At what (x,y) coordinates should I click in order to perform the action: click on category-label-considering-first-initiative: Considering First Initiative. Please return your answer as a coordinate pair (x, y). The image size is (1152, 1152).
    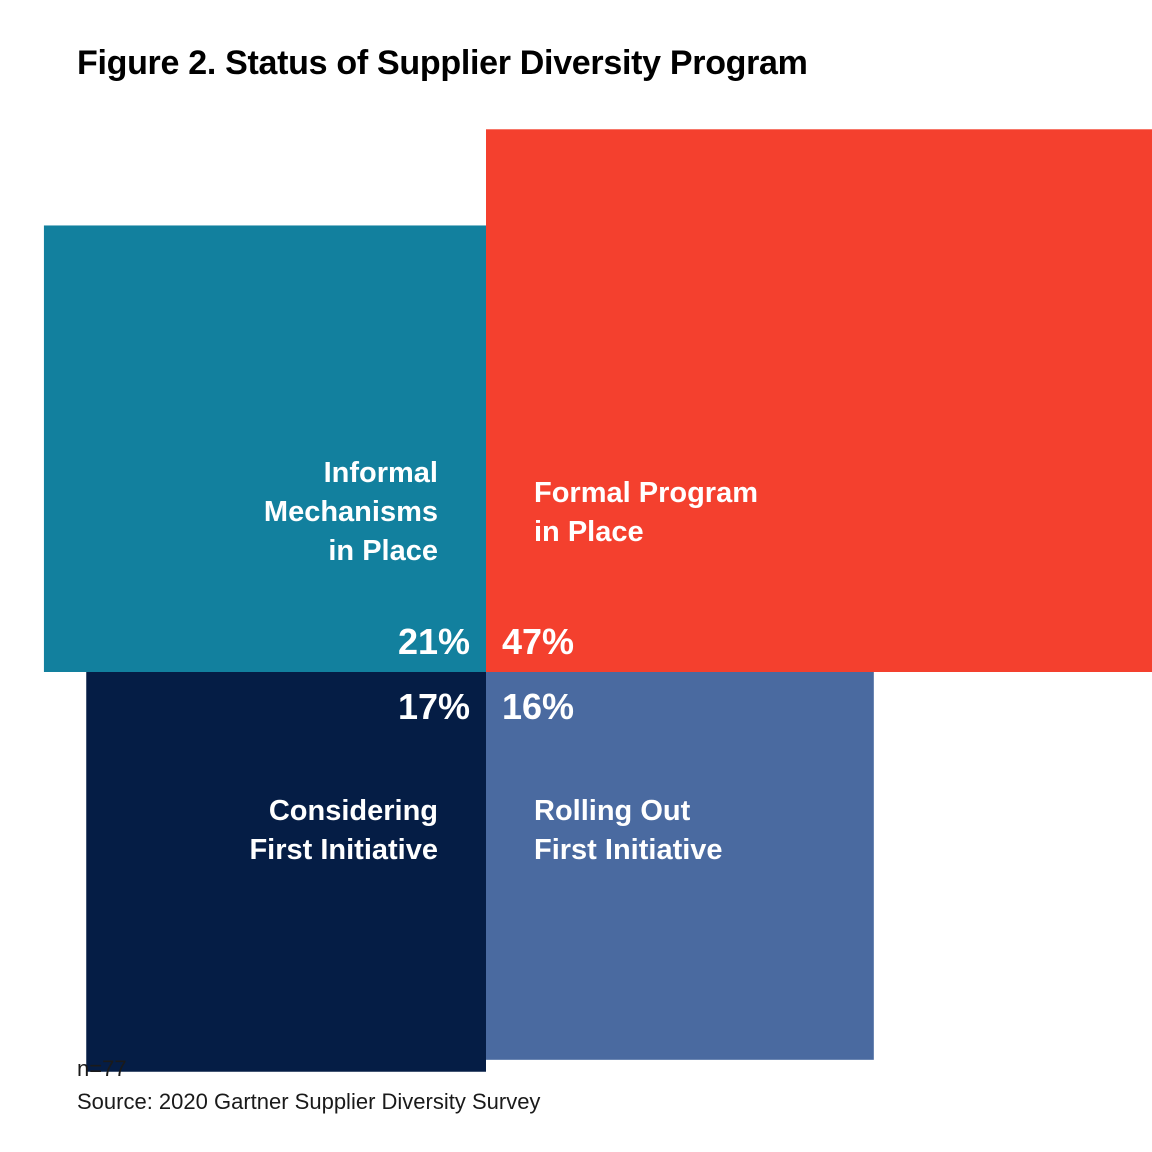
    Looking at the image, I should click on (343, 830).